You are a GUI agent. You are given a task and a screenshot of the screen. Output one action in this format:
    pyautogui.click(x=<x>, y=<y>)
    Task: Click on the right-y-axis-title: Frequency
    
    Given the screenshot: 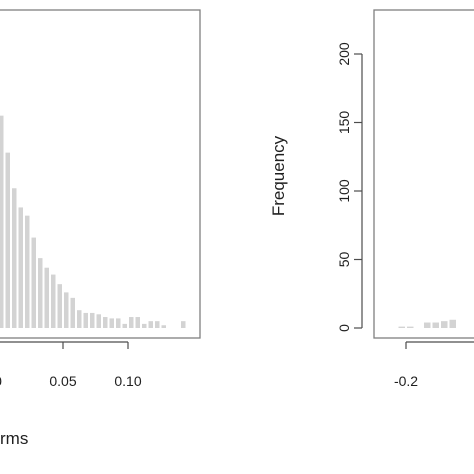 What is the action you would take?
    pyautogui.click(x=278, y=175)
    